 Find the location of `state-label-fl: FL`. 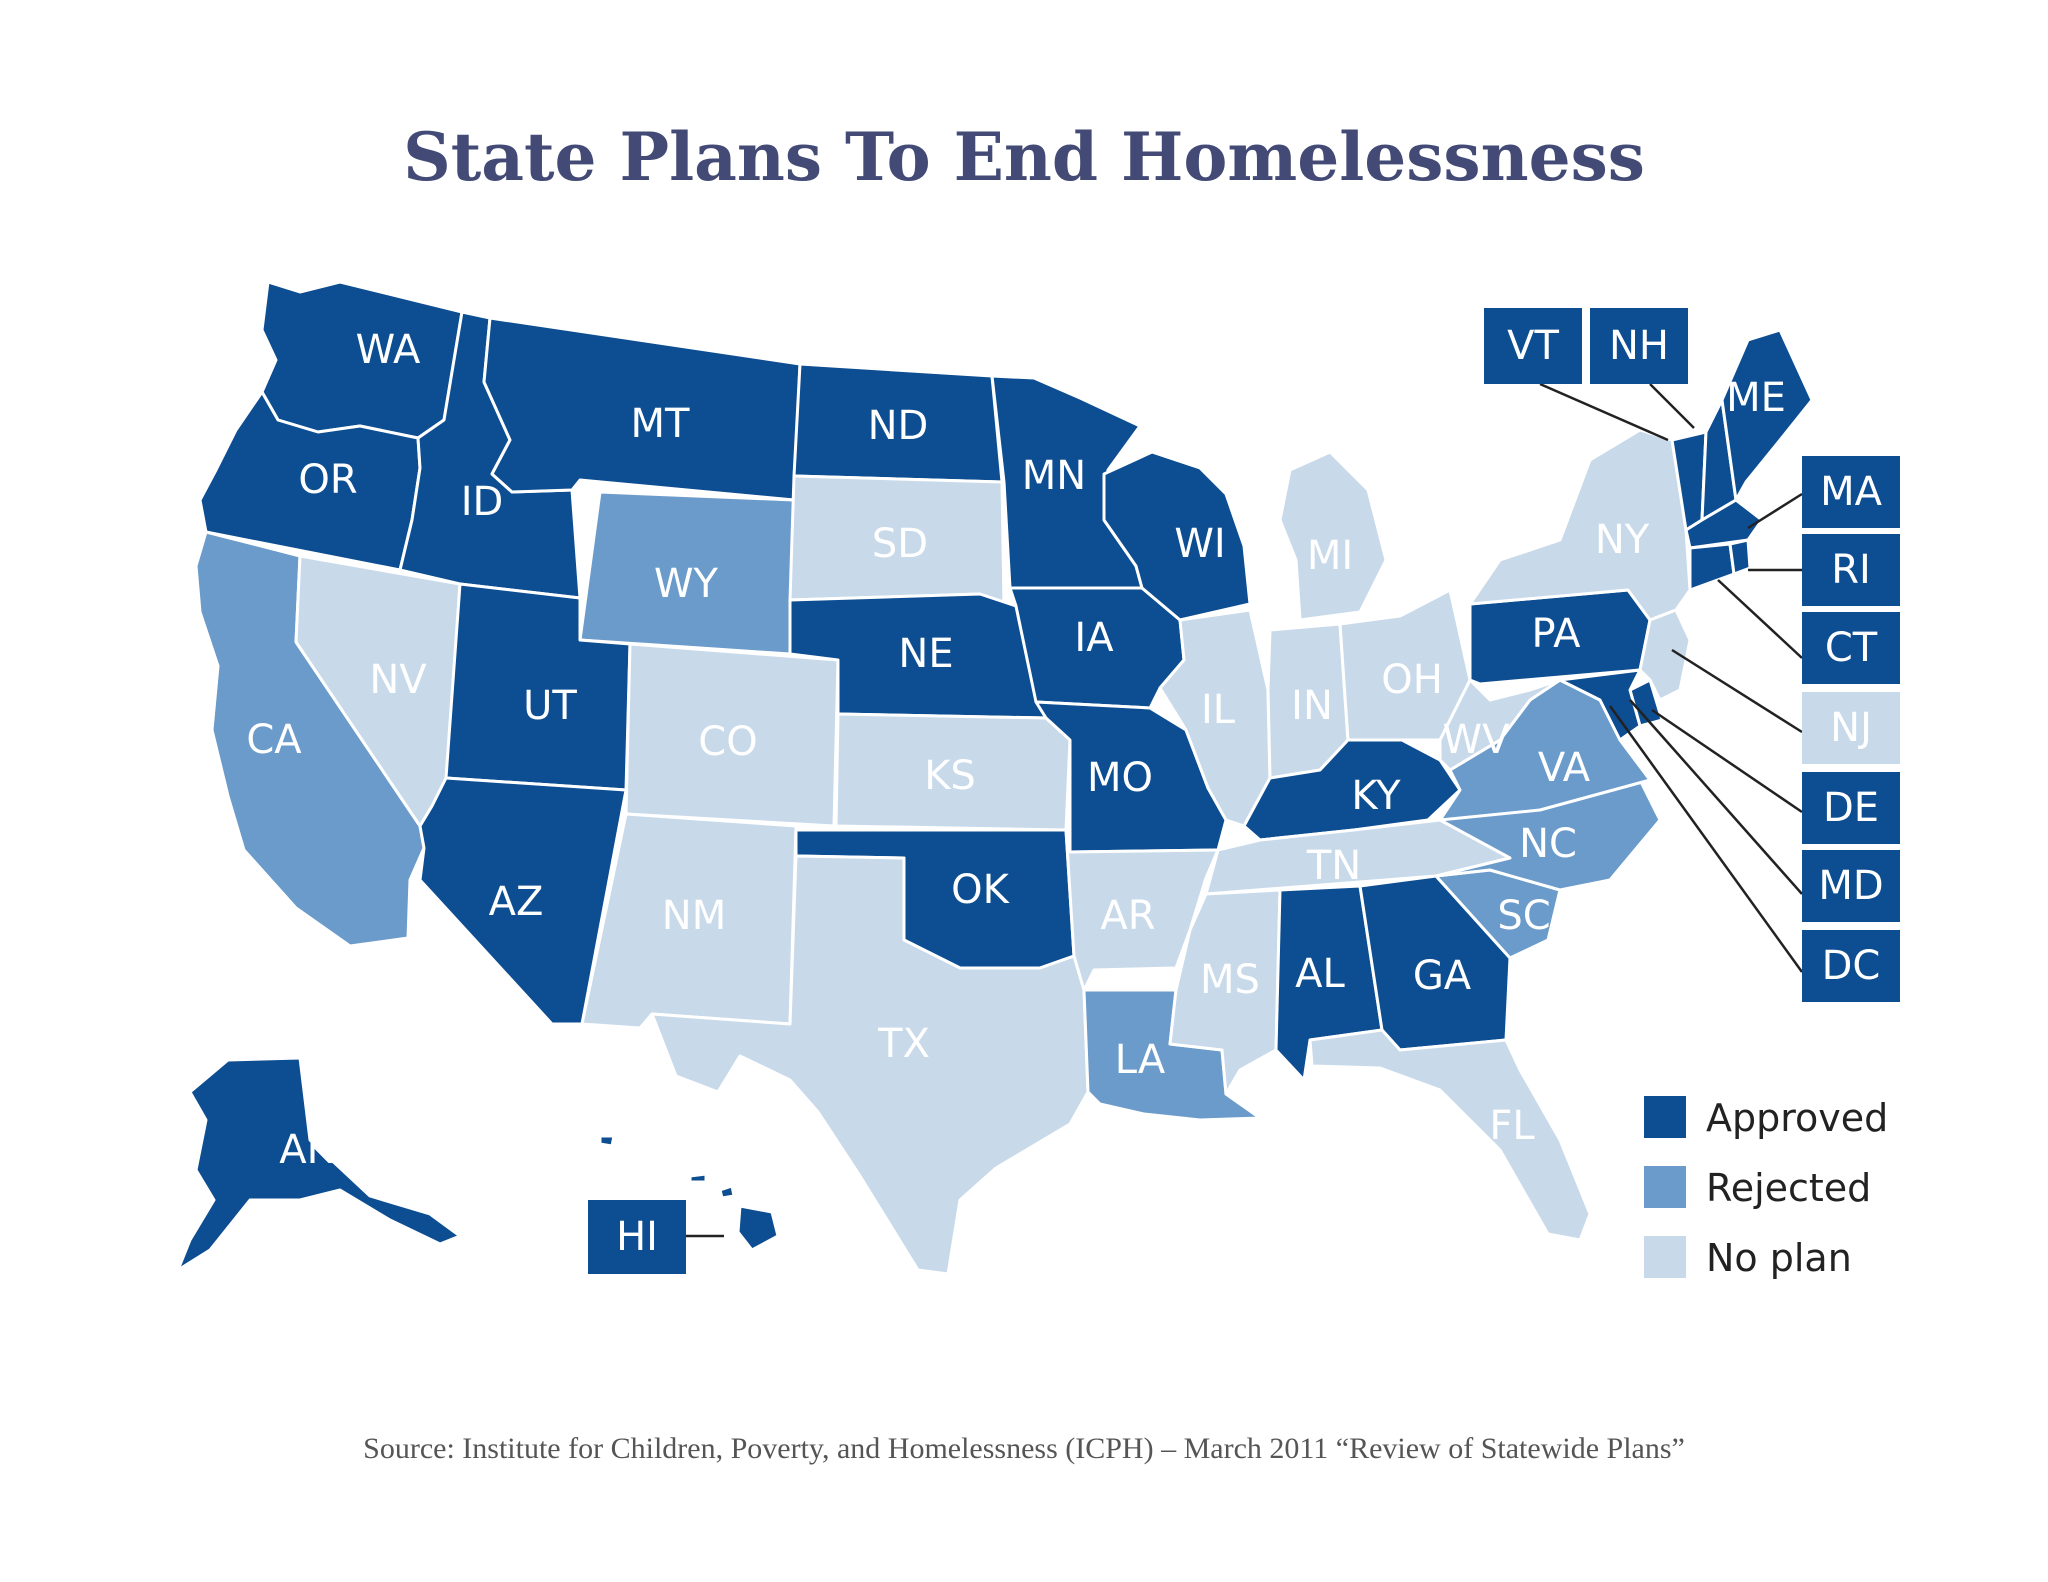

state-label-fl: FL is located at coordinates (1512, 1126).